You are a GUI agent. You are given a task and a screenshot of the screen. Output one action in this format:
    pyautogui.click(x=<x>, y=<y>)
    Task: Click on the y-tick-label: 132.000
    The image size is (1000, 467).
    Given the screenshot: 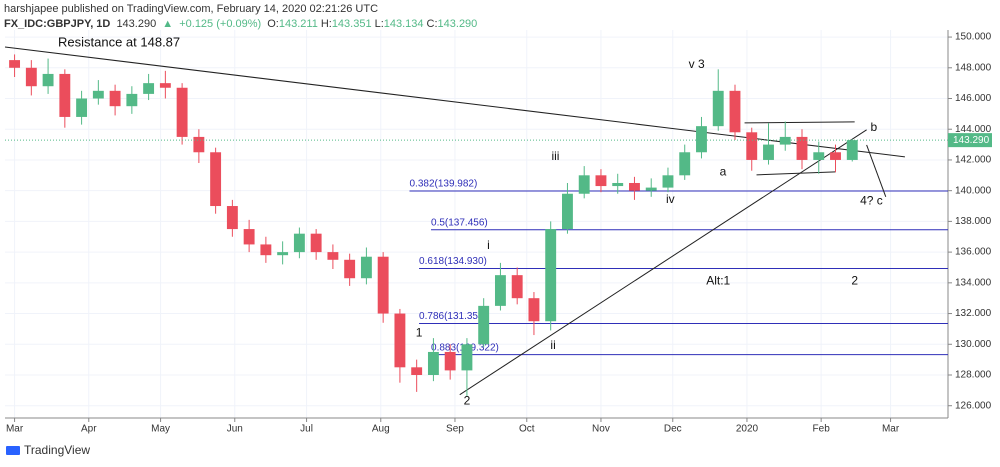 What is the action you would take?
    pyautogui.click(x=973, y=313)
    